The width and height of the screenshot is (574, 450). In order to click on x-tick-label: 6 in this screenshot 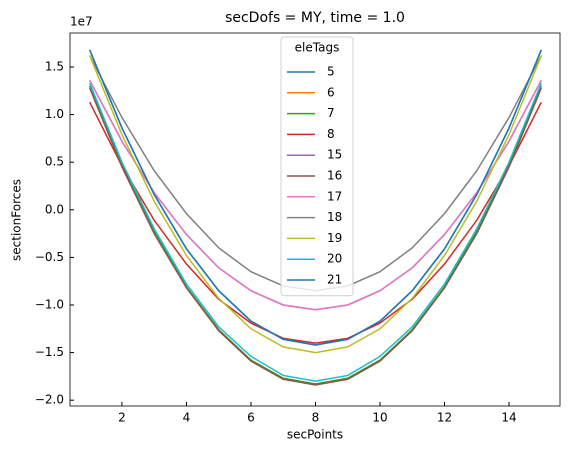, I will do `click(251, 418)`.